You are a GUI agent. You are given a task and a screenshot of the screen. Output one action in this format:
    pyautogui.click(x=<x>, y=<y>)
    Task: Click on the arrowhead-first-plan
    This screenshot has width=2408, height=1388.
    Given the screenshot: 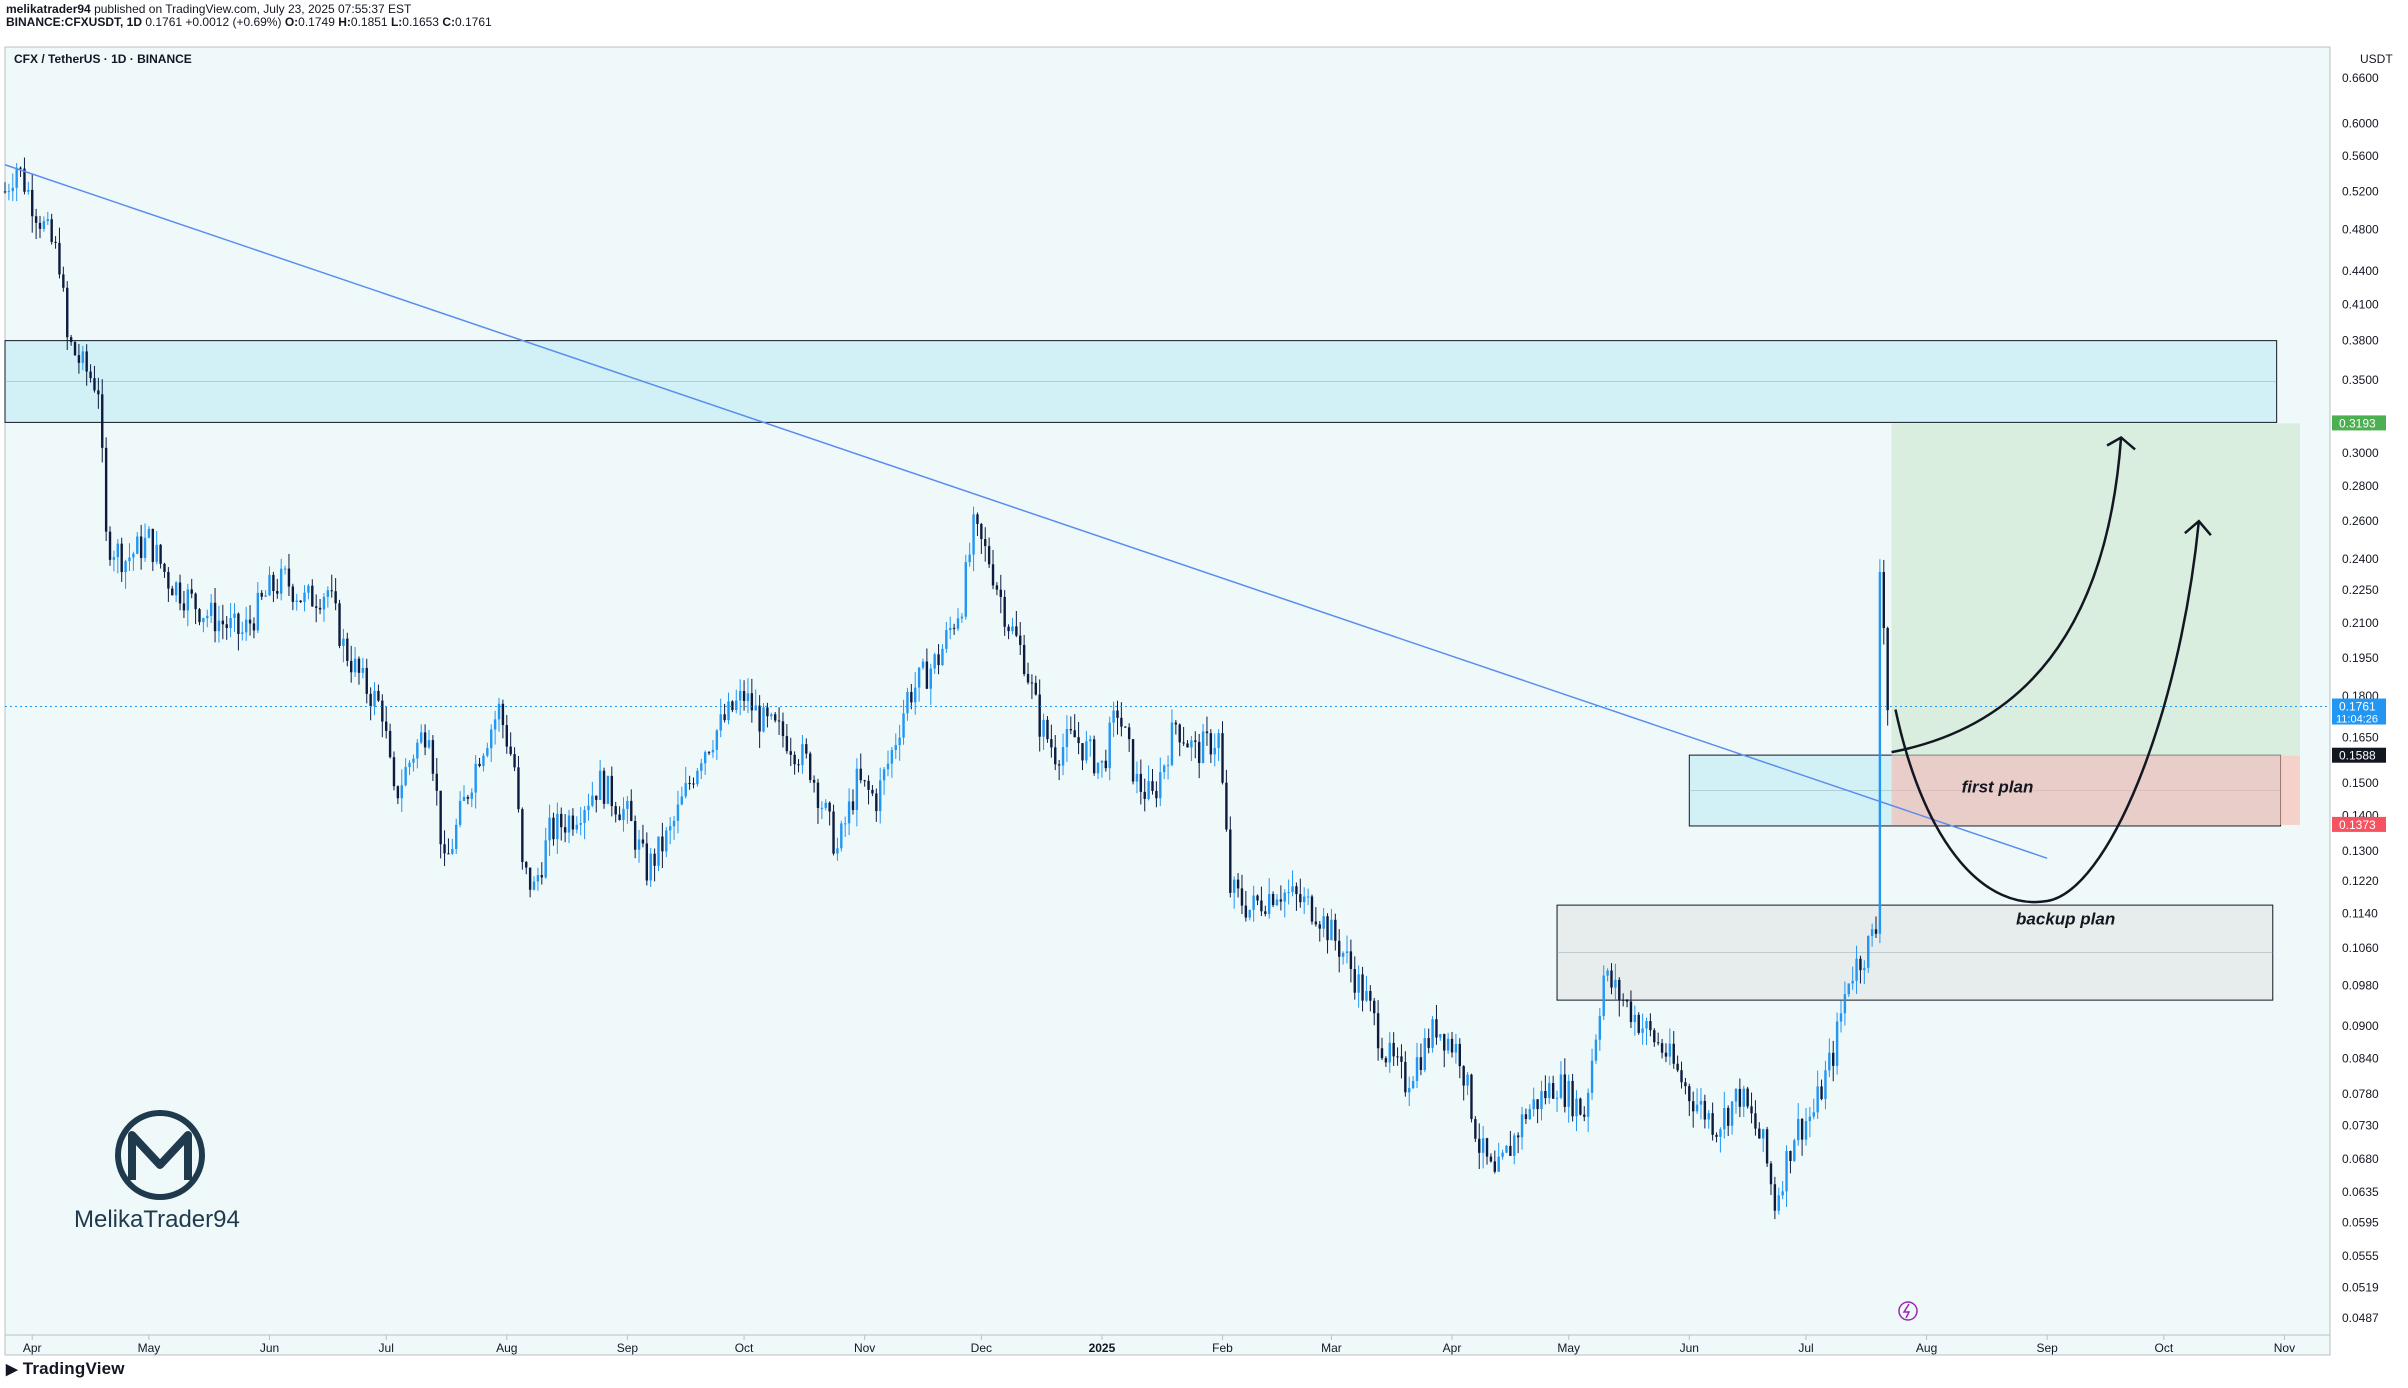 What is the action you would take?
    pyautogui.click(x=2121, y=443)
    